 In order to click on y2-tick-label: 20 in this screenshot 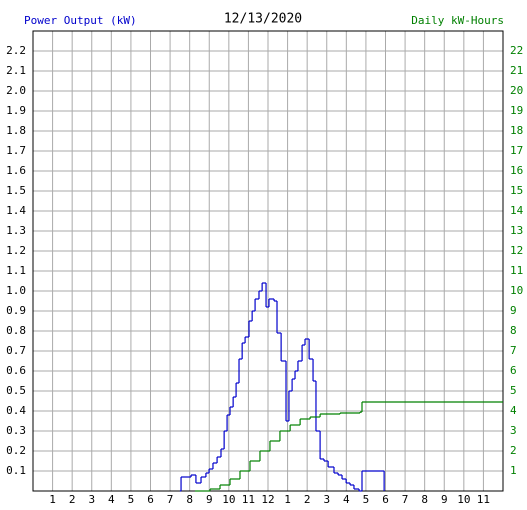, I will do `click(516, 90)`.